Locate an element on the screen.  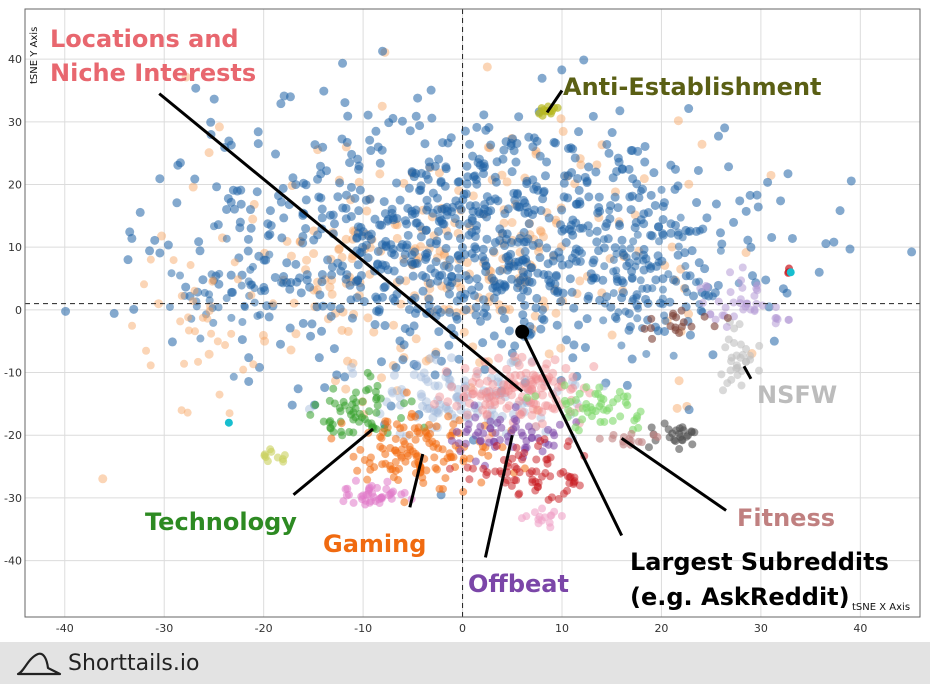
scatter-point-purple is located at coordinates (553, 445).